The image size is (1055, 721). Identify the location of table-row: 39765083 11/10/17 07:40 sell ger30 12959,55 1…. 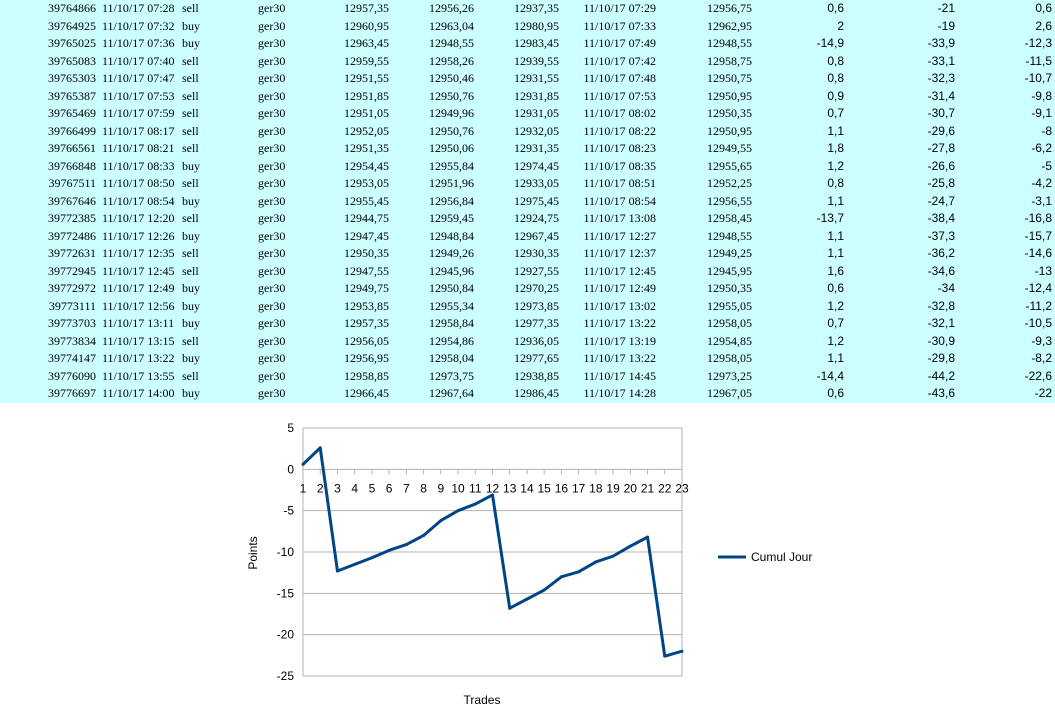
(527, 61).